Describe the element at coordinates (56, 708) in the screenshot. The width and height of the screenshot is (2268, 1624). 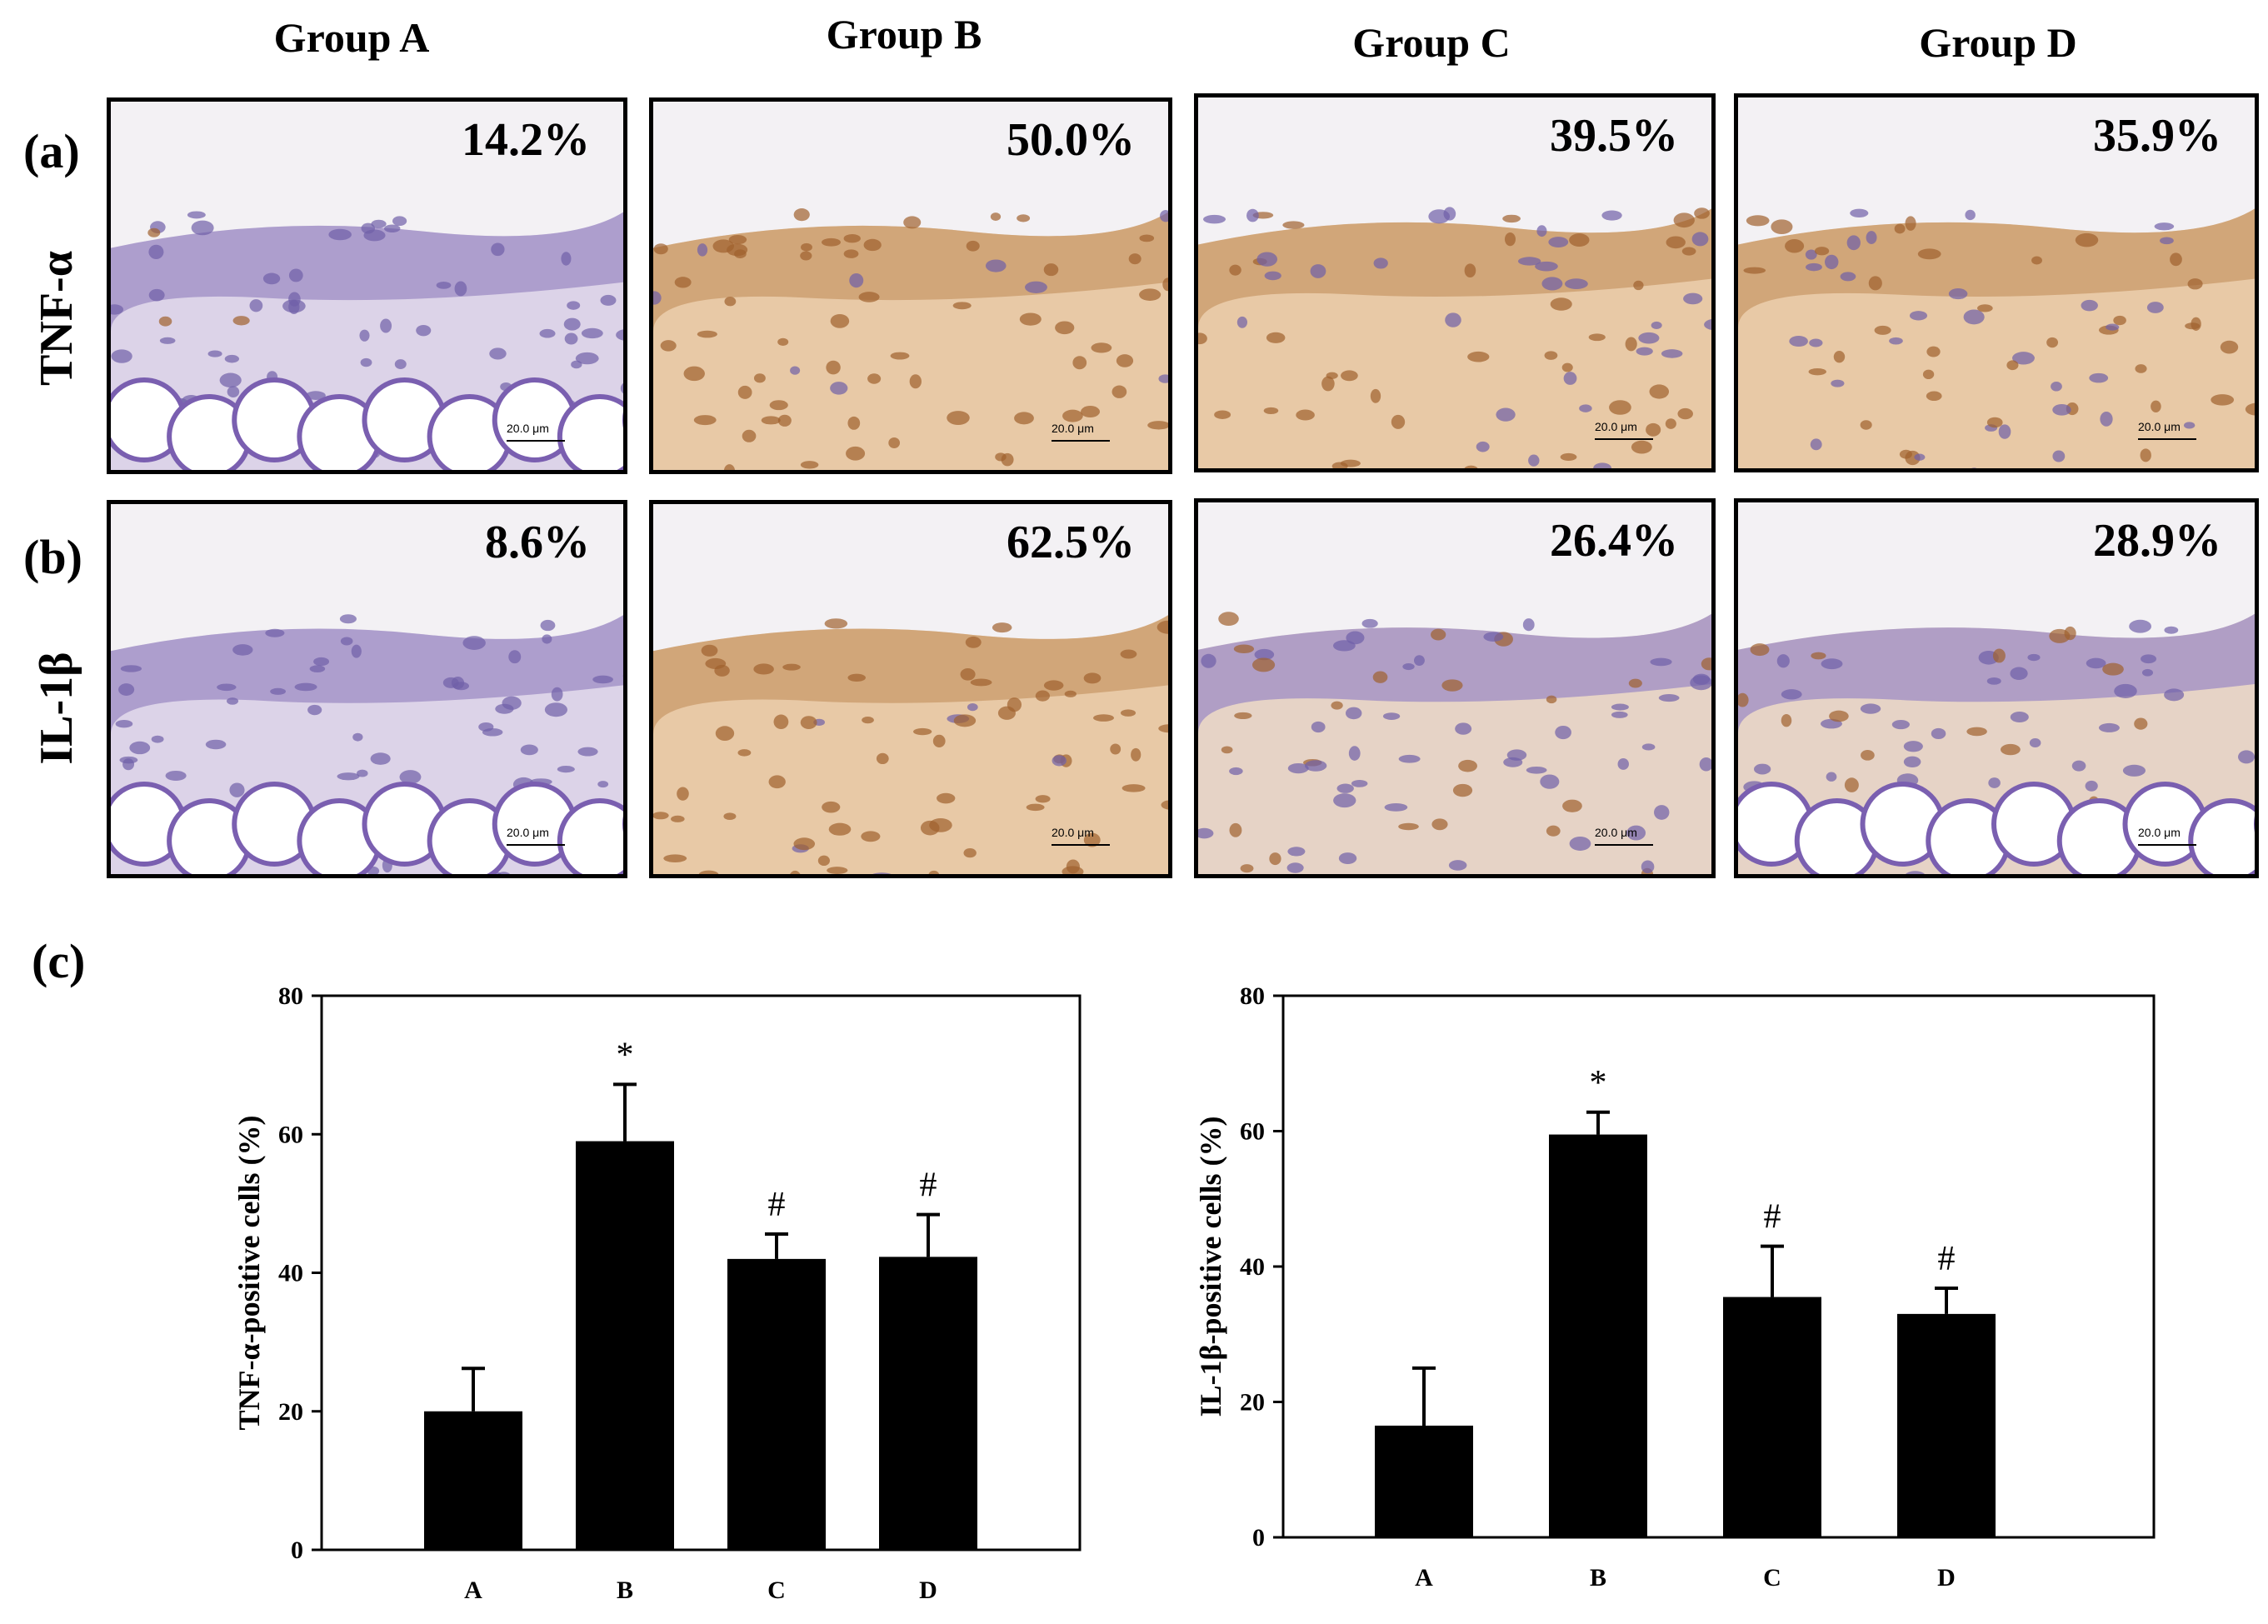
I see `row-b-marker: IL-1β` at that location.